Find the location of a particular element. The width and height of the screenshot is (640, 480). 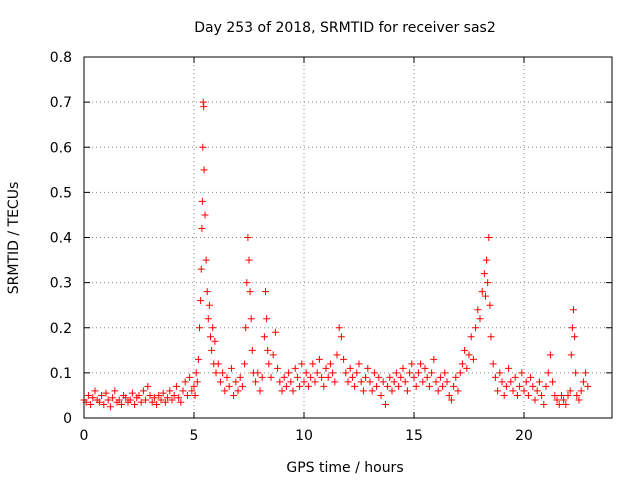

y-tick-label: 0.1 is located at coordinates (61, 374).